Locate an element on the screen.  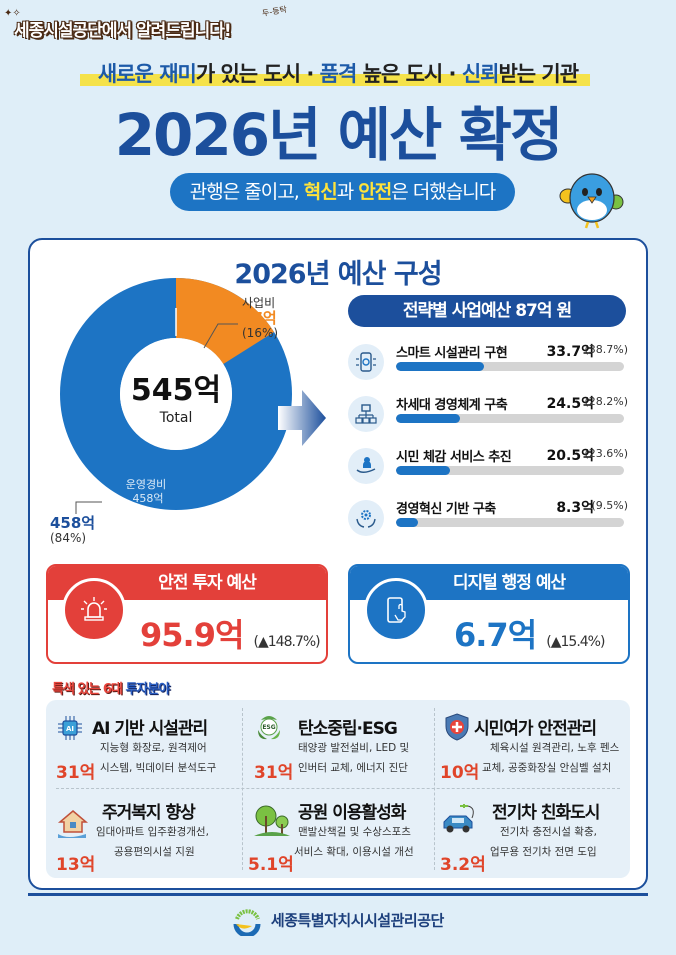
slogan: 새로운 재미가 있는 도시 · 품격 높은 도시 · 신뢰받는 기관 is located at coordinates (338, 73).